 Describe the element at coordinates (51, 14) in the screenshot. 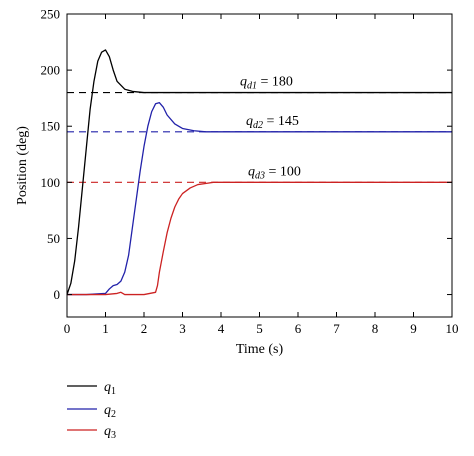

I see `y-tick-label: 250` at that location.